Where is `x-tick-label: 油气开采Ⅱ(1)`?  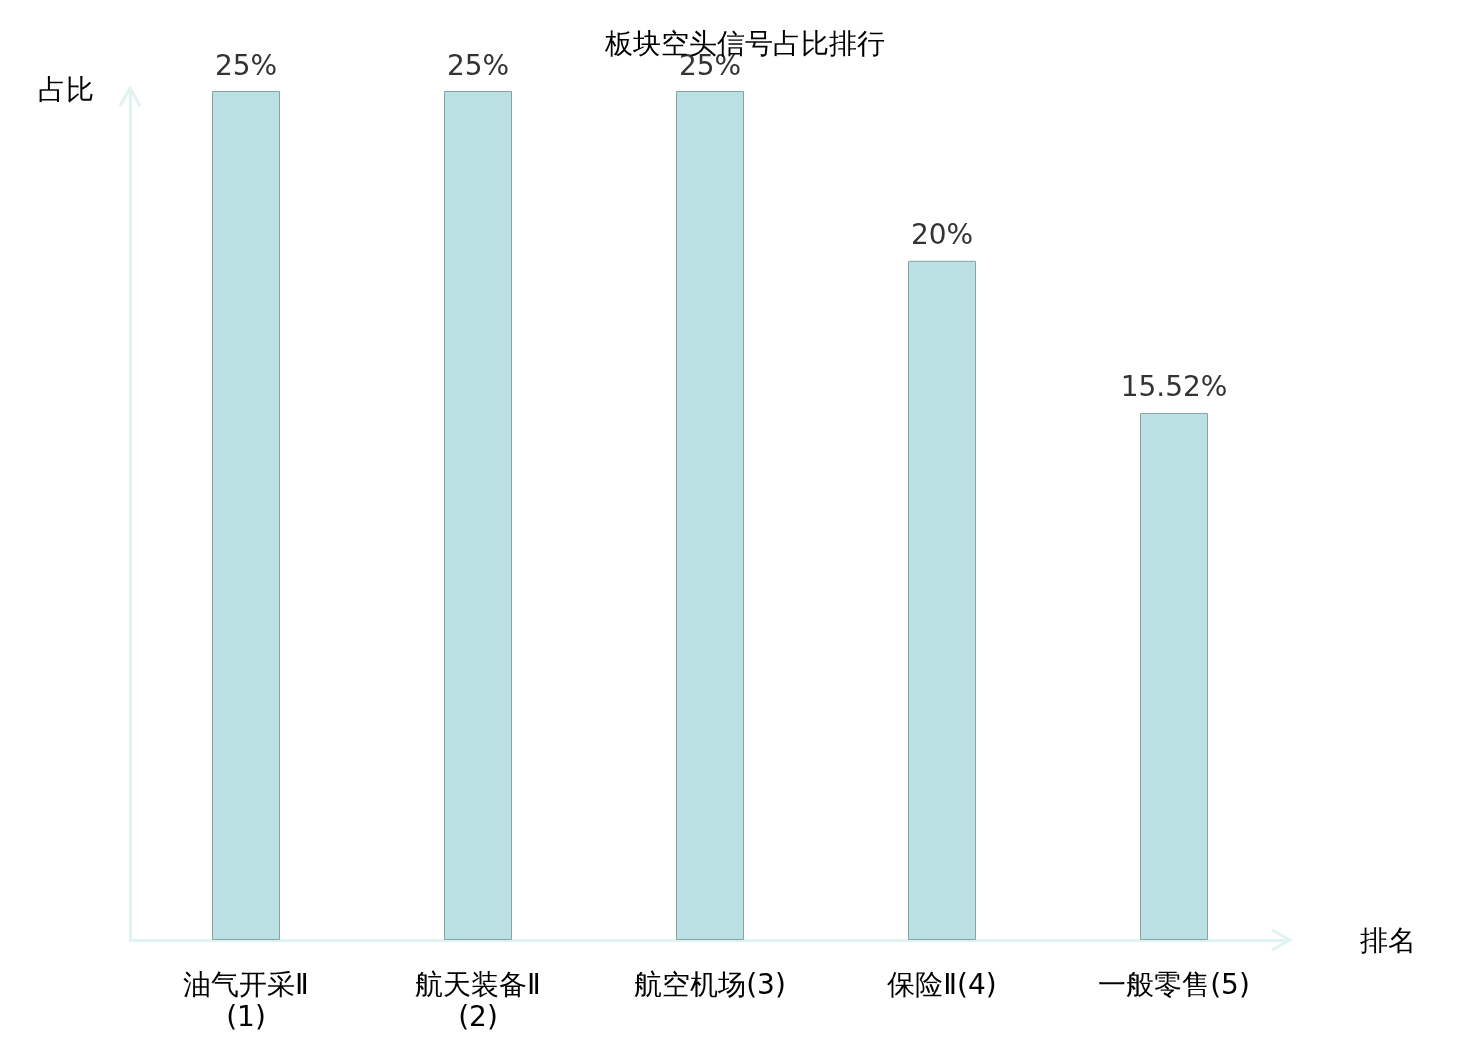
x-tick-label: 油气开采Ⅱ(1) is located at coordinates (246, 1000).